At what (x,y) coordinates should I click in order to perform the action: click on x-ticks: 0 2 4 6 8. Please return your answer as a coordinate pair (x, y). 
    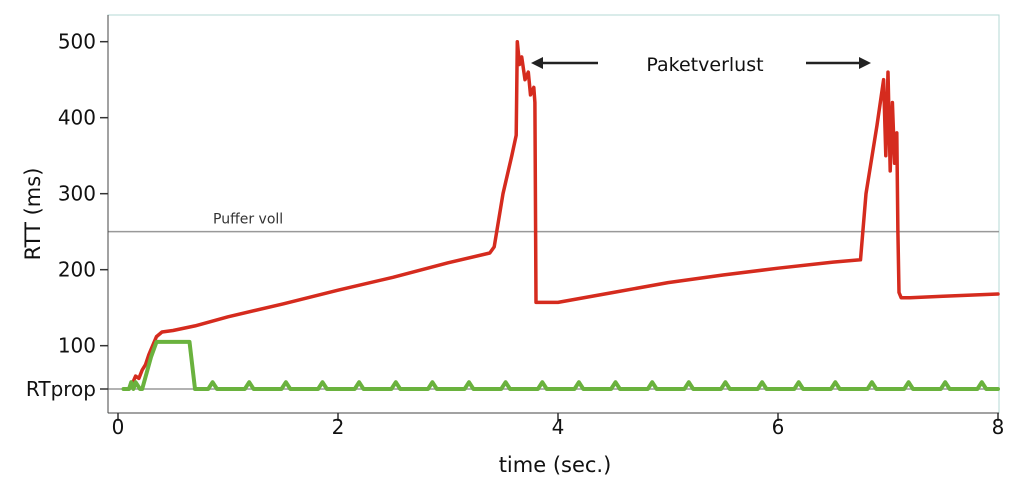
    Looking at the image, I should click on (558, 426).